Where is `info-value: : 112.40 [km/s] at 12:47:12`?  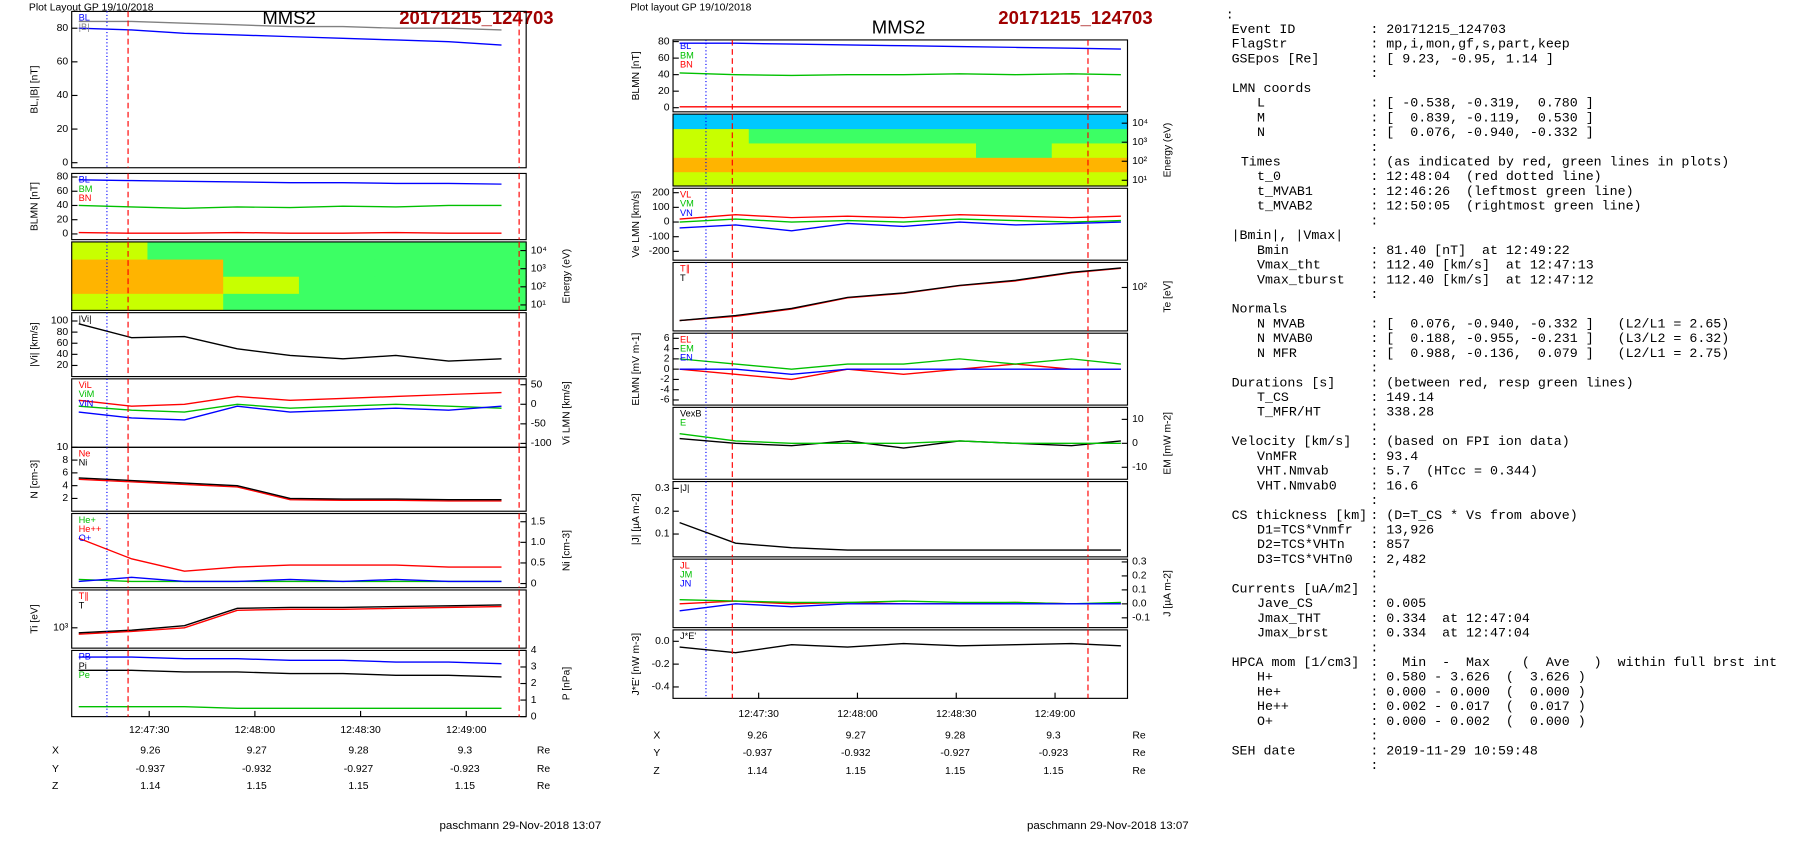 info-value: : 112.40 [km/s] at 12:47:12 is located at coordinates (1481, 279).